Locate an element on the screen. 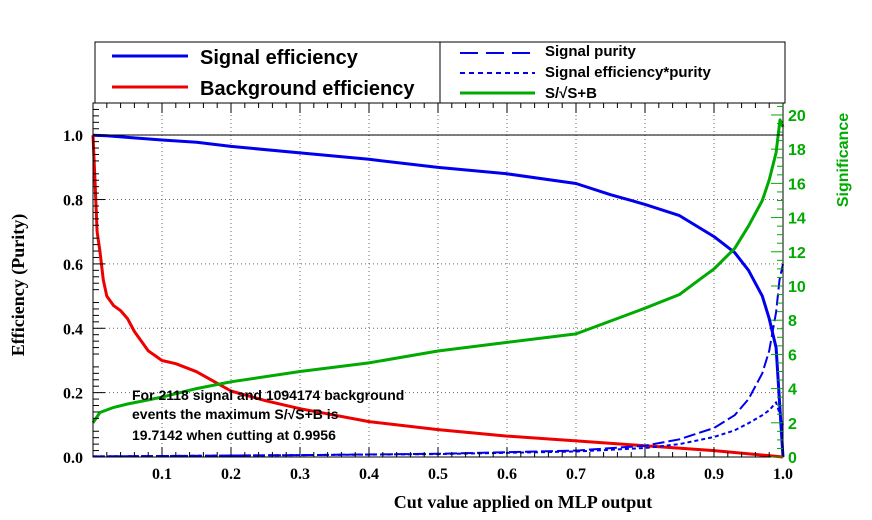 The width and height of the screenshot is (872, 520). legend-label-signal-efficiency: Signal efficiency is located at coordinates (279, 58).